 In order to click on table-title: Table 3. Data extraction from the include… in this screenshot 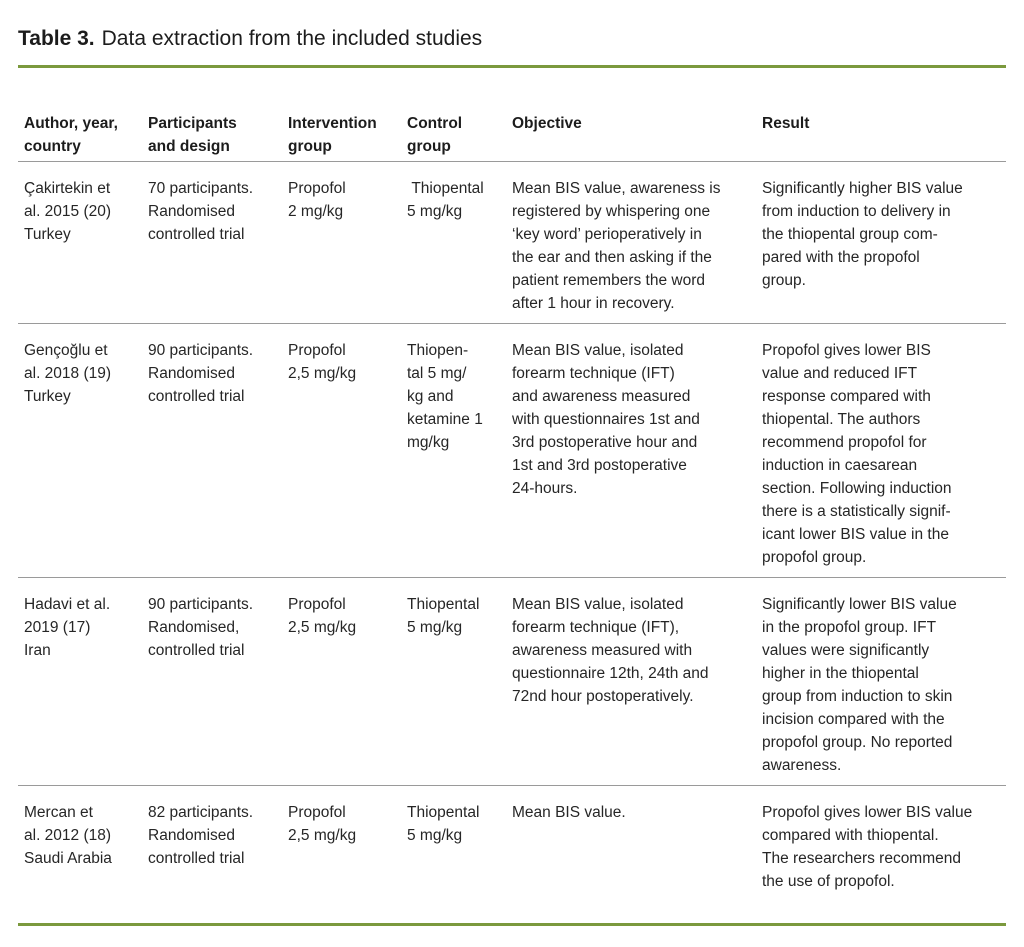, I will do `click(512, 32)`.